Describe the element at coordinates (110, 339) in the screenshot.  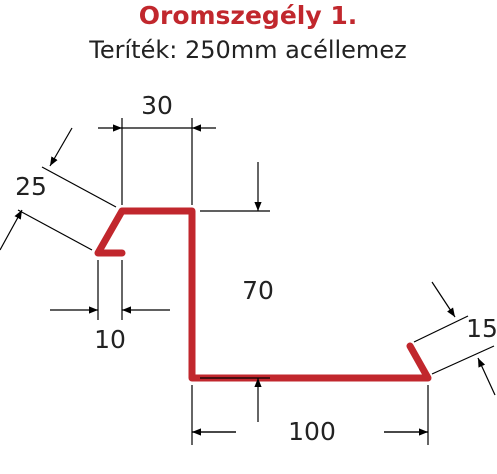
I see `dim-label: 10` at that location.